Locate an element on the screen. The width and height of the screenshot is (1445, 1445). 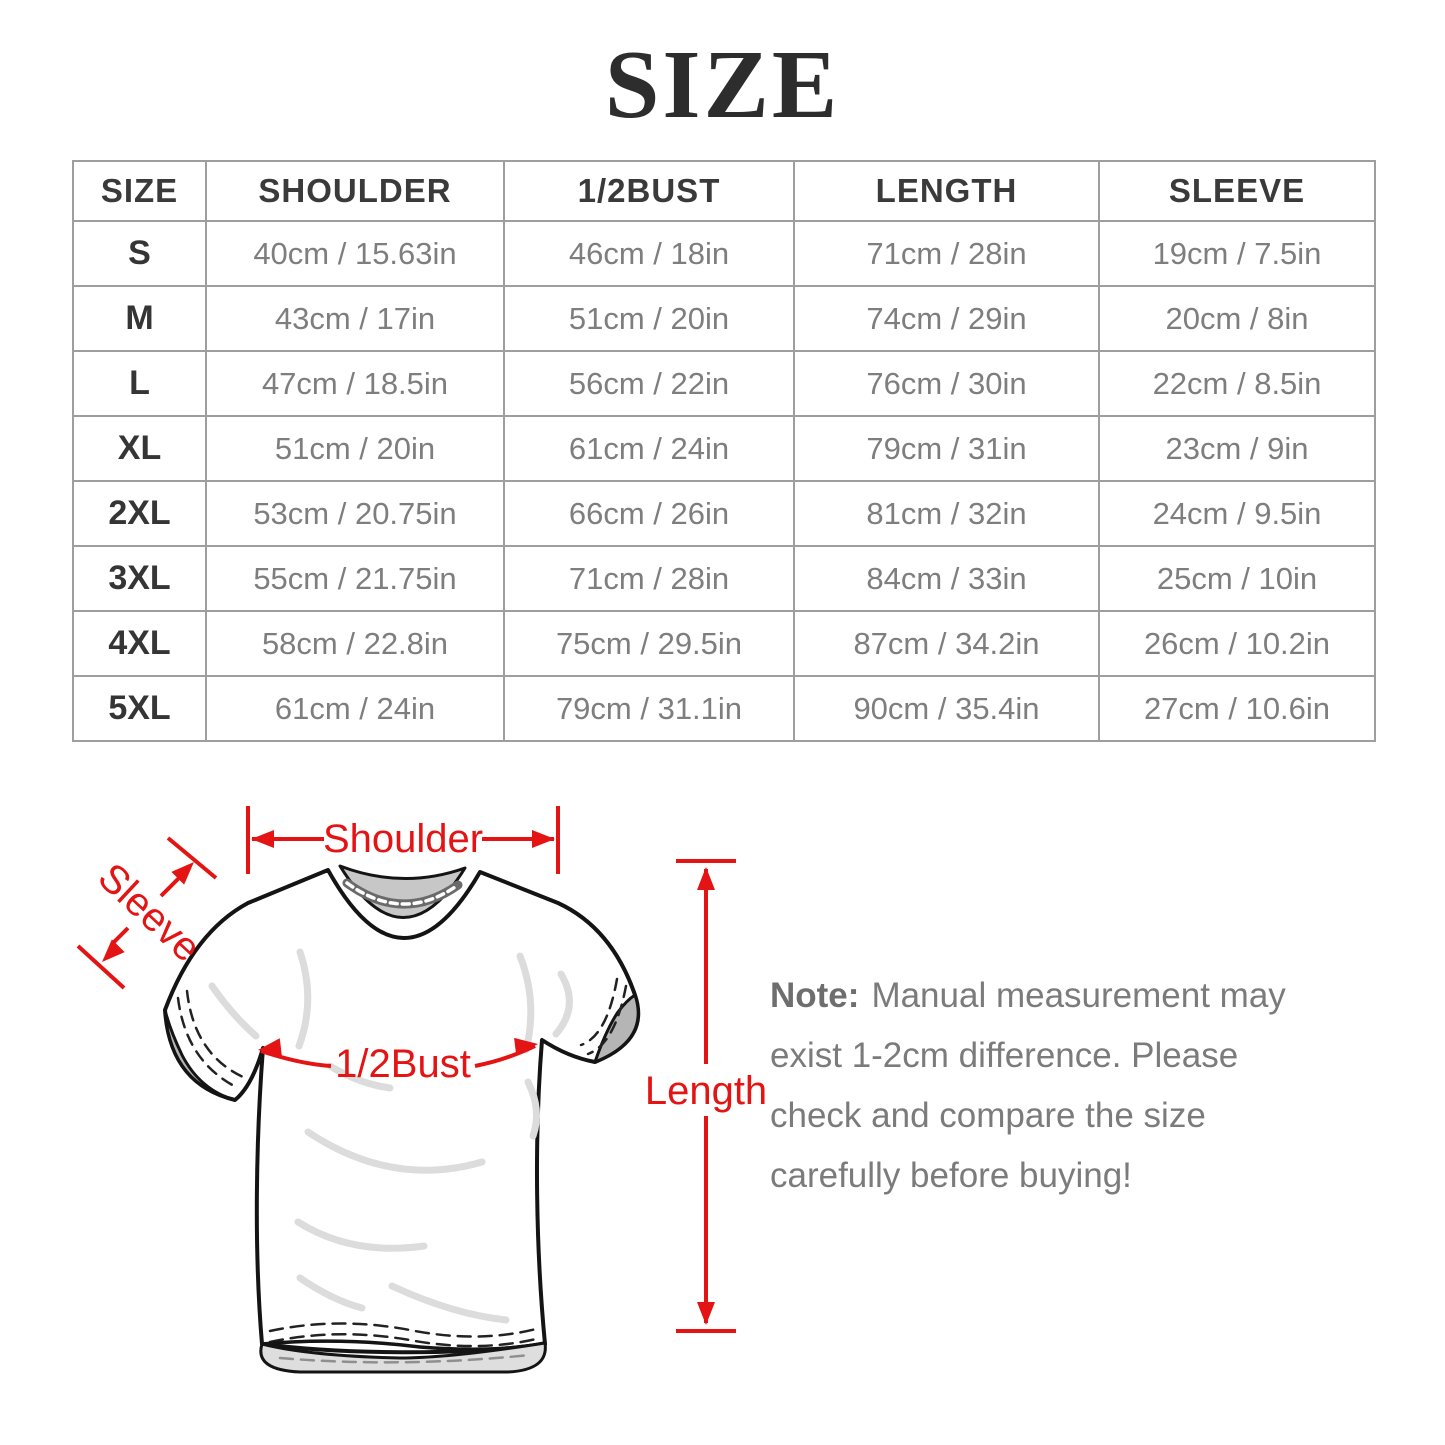
length-cell: 79cm / 31in is located at coordinates (946, 448).